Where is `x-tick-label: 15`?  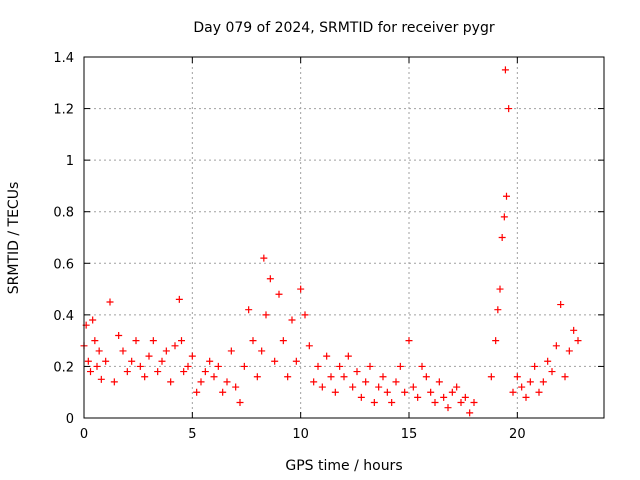
x-tick-label: 15 is located at coordinates (409, 434).